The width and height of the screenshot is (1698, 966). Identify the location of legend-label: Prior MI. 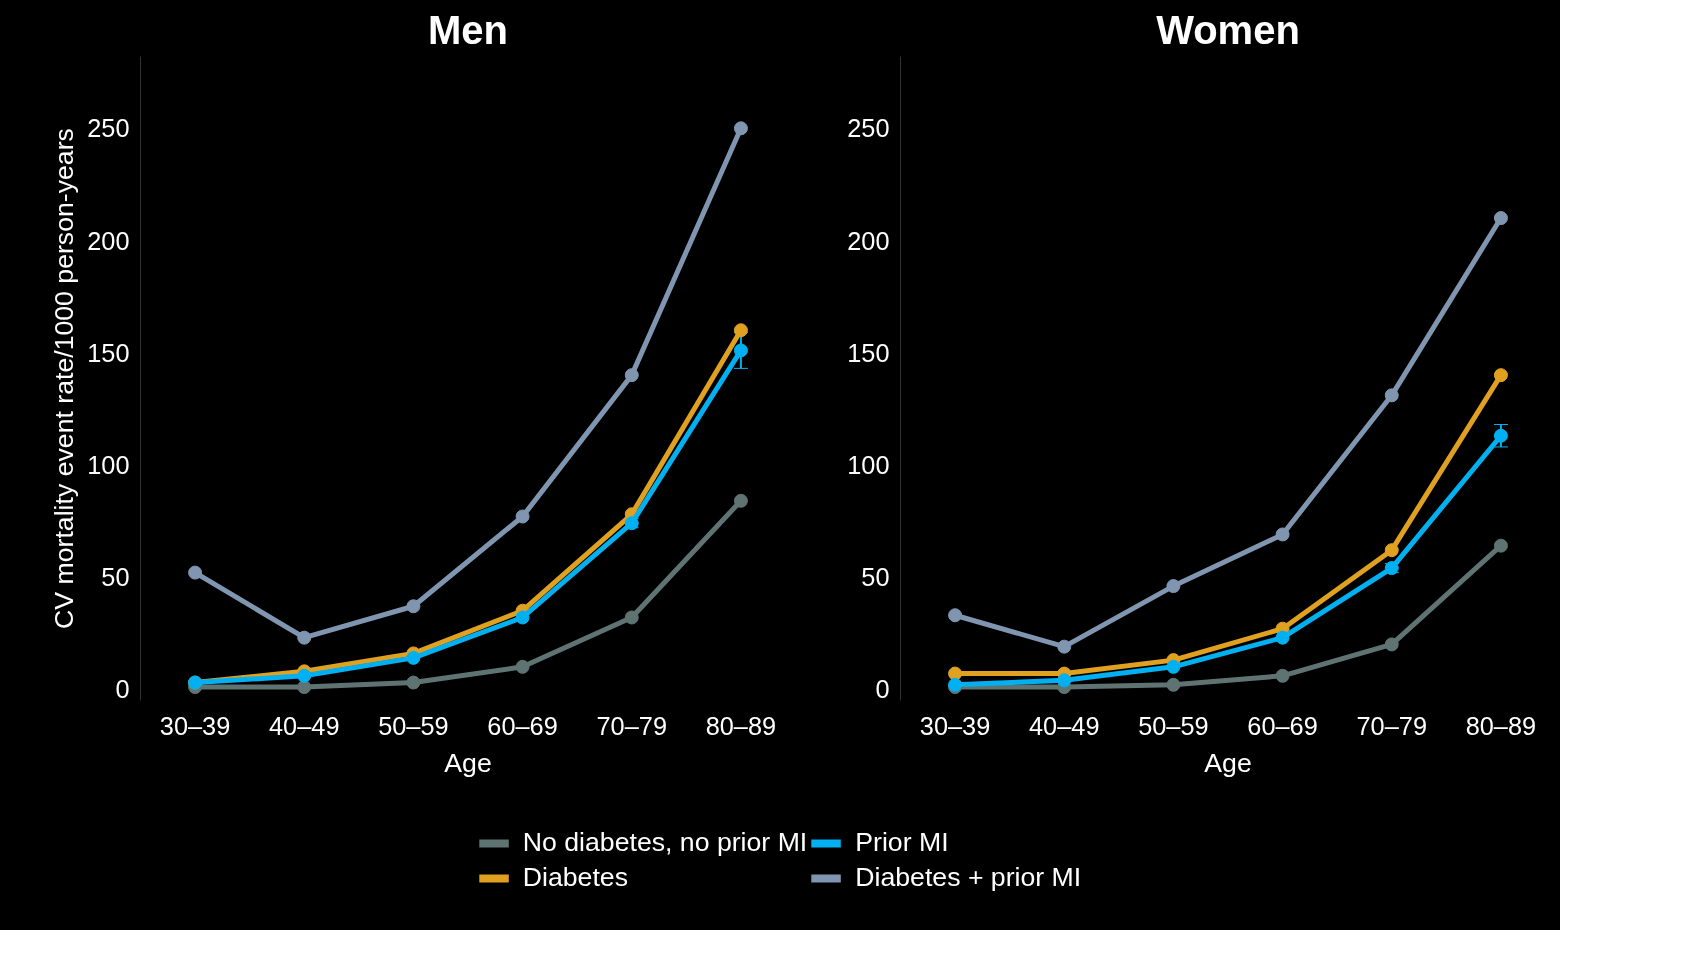
(902, 842).